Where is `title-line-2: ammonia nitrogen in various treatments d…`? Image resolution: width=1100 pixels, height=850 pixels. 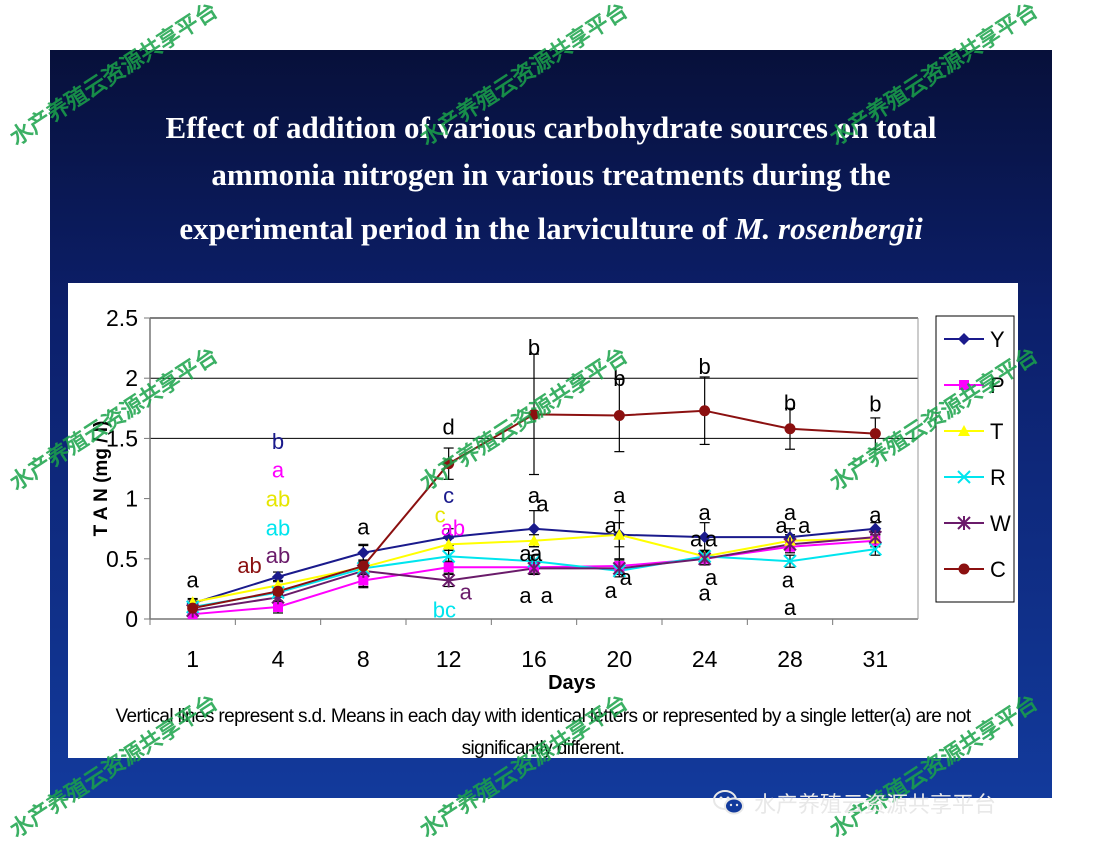
title-line-2: ammonia nitrogen in various treatments d… is located at coordinates (551, 174).